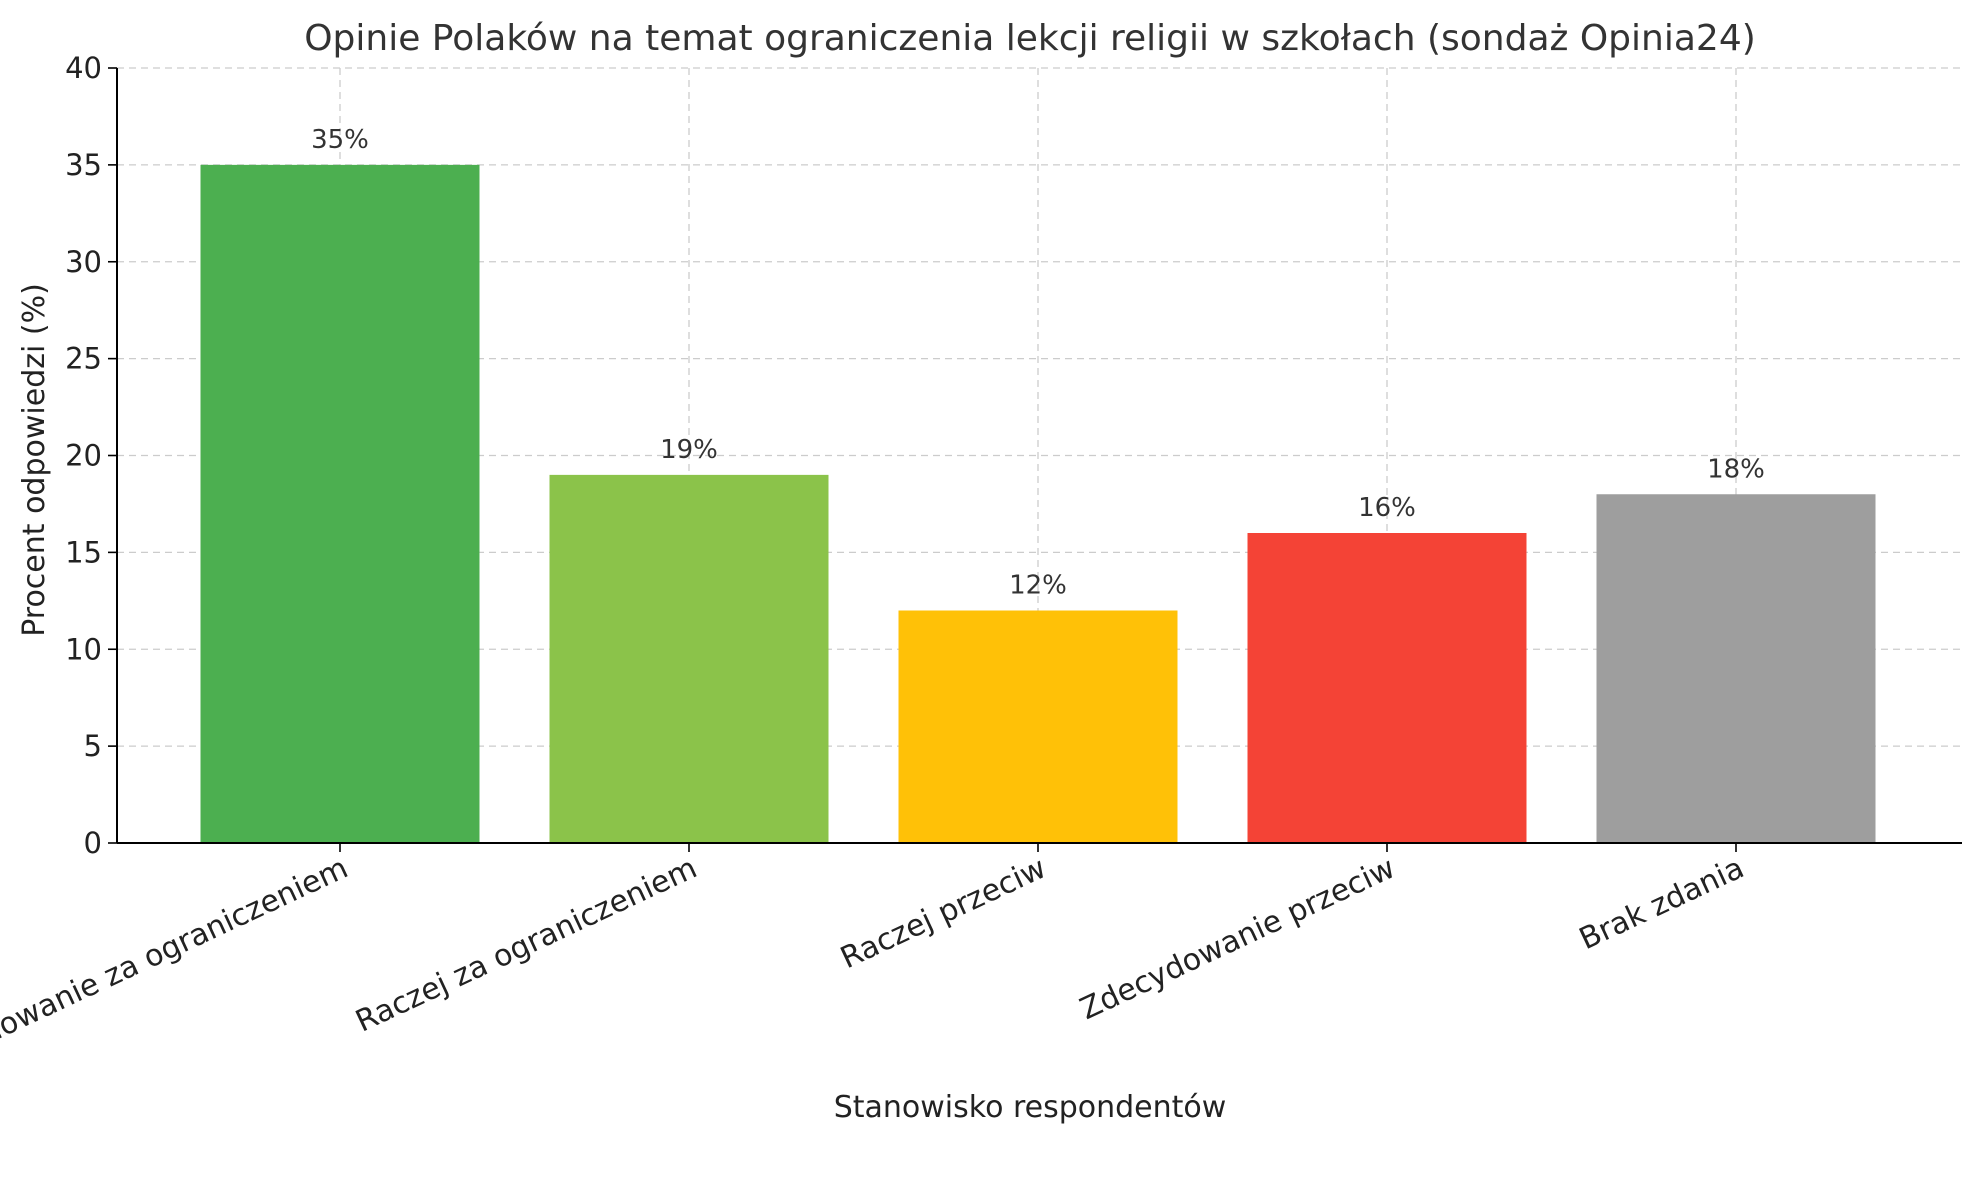 The image size is (1979, 1180). I want to click on y-tick-label-35: 35, so click(83, 165).